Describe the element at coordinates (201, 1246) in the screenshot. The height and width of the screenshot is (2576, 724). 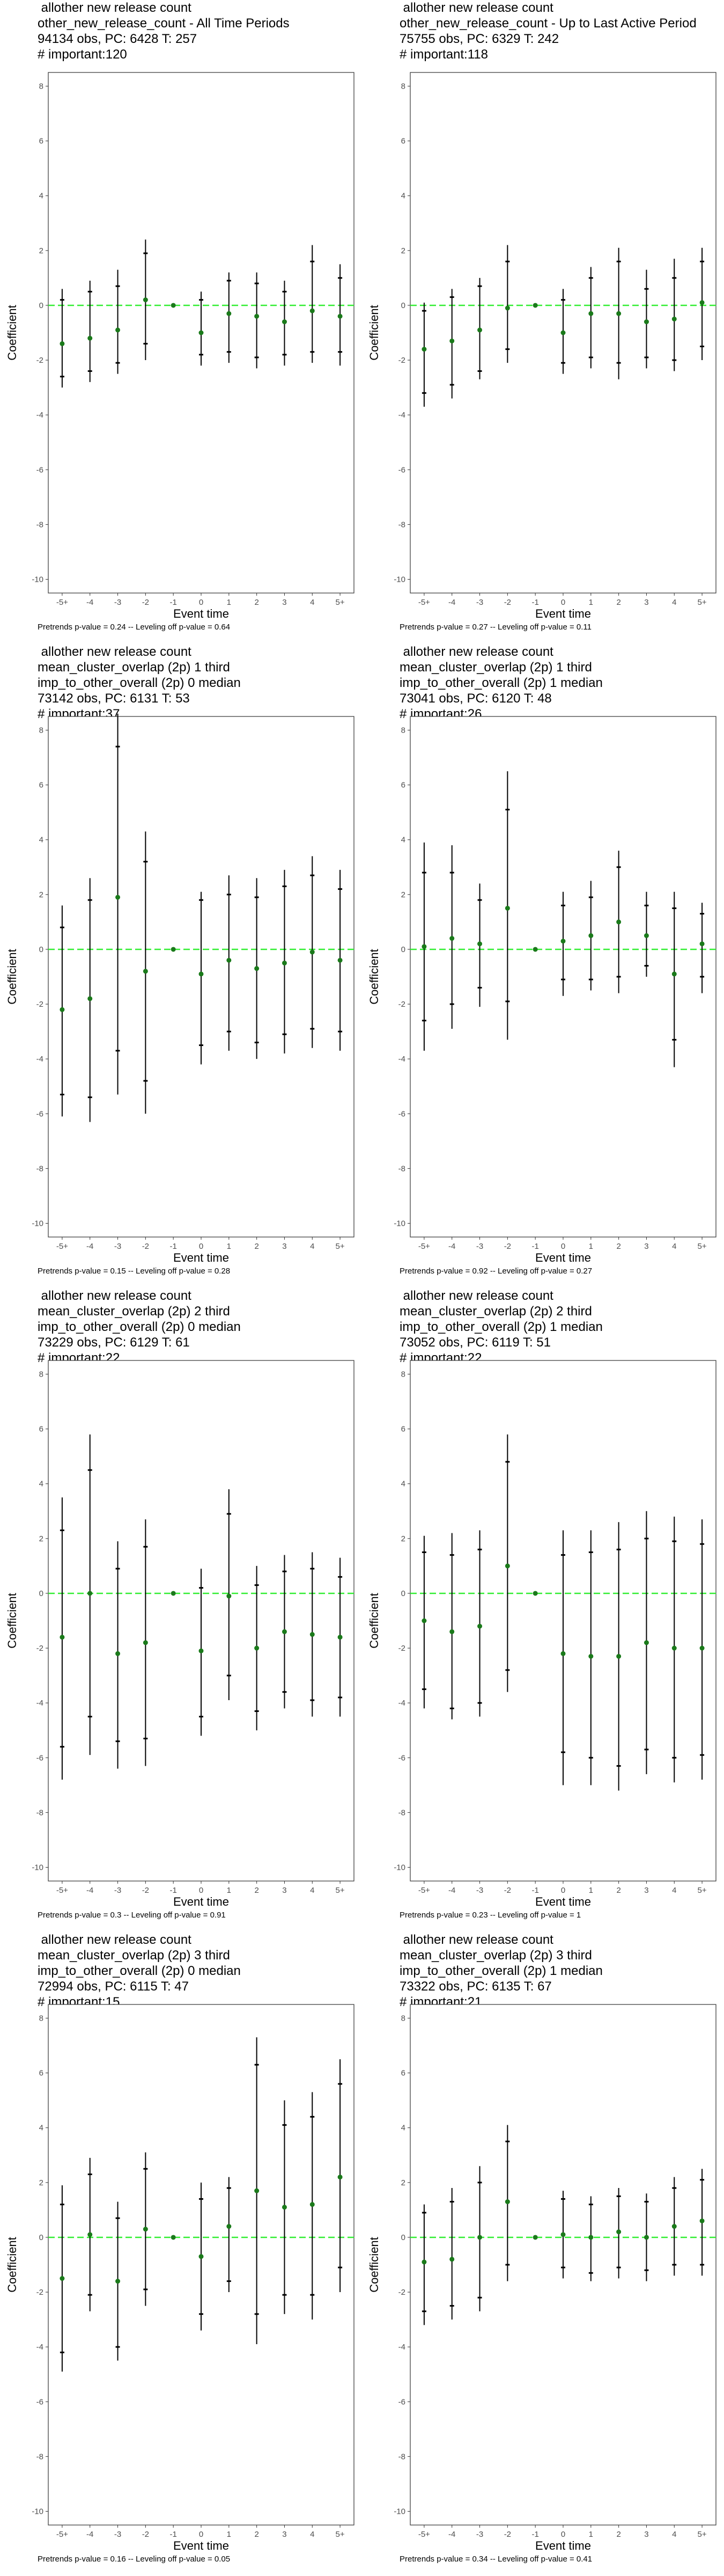
I see `x-tick-label: 0` at that location.